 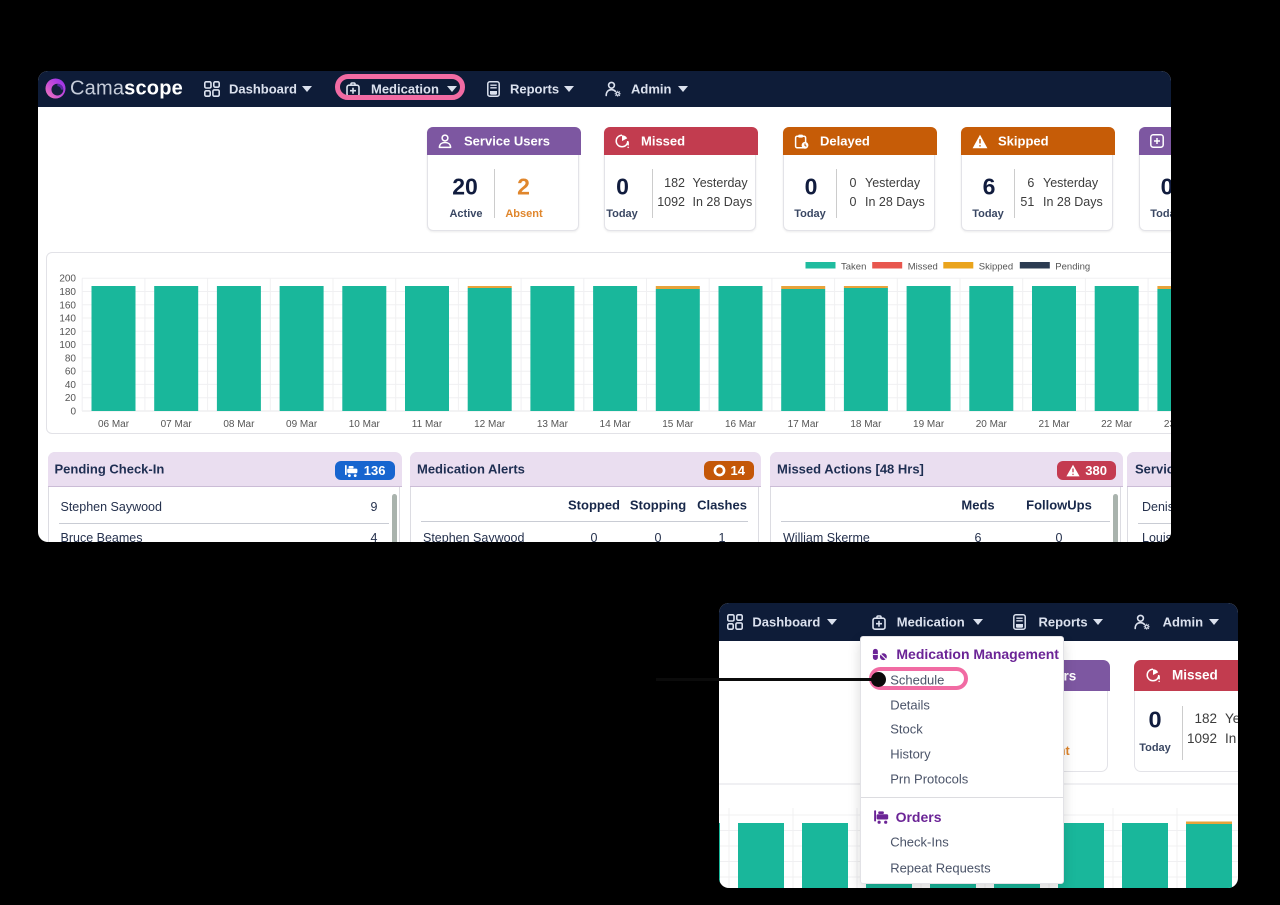 What do you see at coordinates (1167, 424) in the screenshot?
I see `svg-text: 23 Mar` at bounding box center [1167, 424].